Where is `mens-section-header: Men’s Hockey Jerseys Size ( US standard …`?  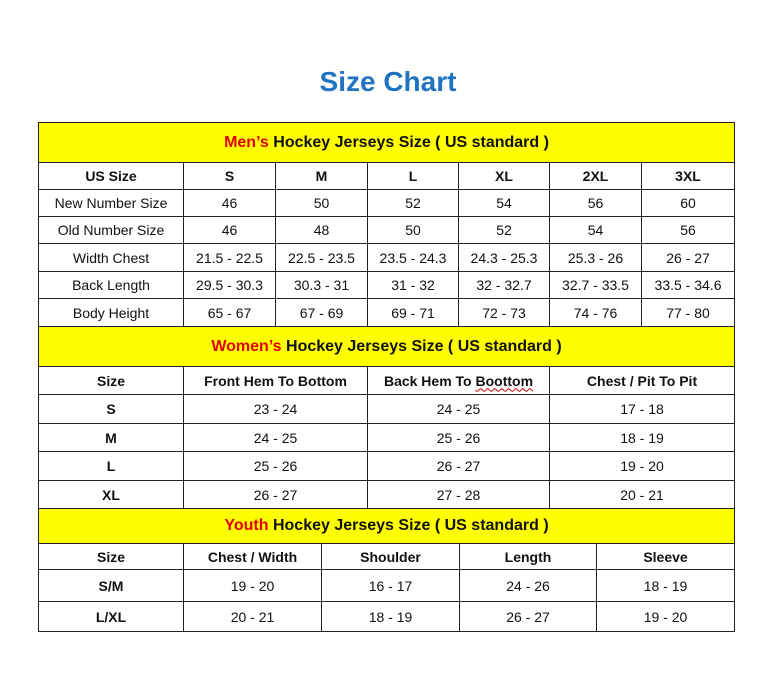
mens-section-header: Men’s Hockey Jerseys Size ( US standard … is located at coordinates (386, 142).